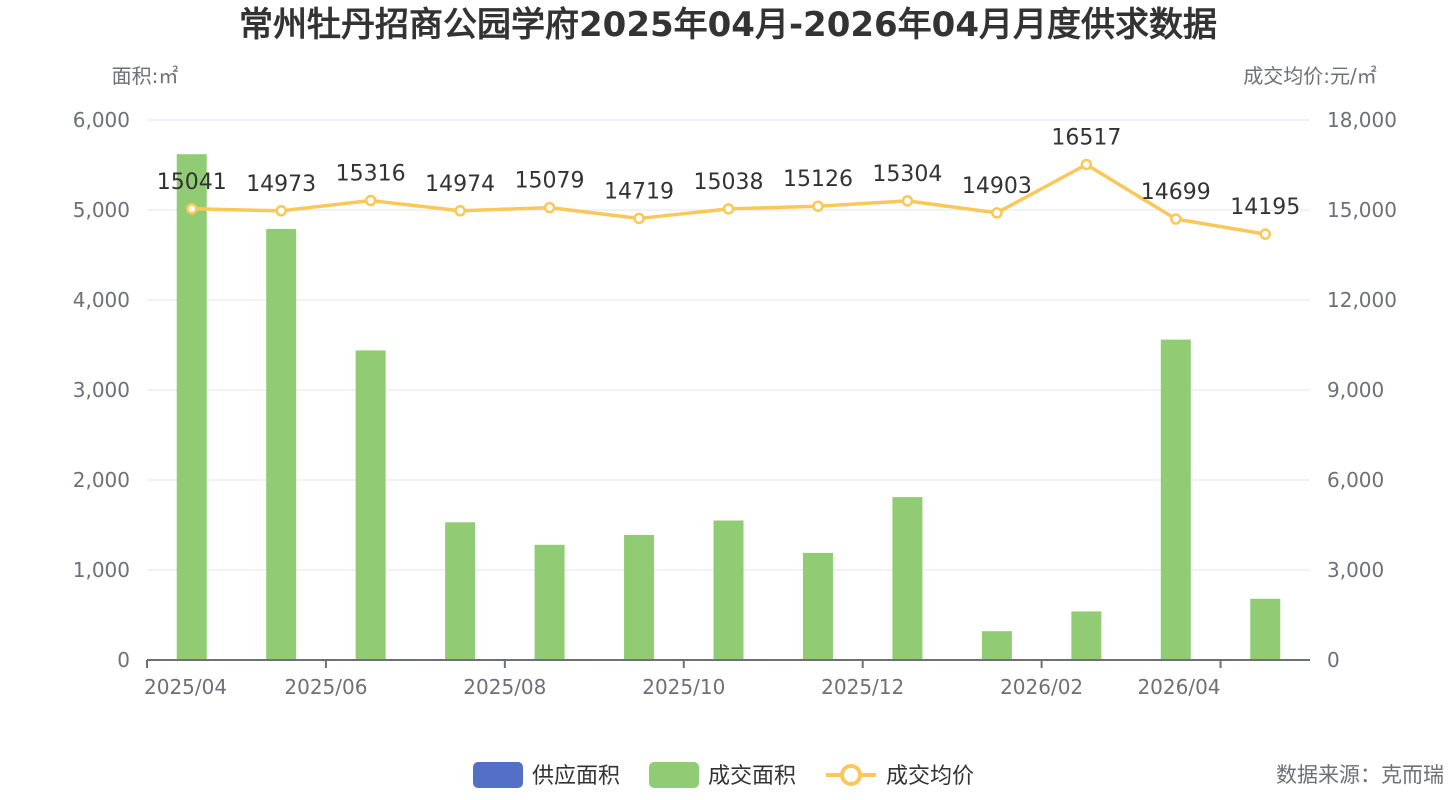 The width and height of the screenshot is (1456, 800). Describe the element at coordinates (192, 182) in the screenshot. I see `price-label: 15041` at that location.